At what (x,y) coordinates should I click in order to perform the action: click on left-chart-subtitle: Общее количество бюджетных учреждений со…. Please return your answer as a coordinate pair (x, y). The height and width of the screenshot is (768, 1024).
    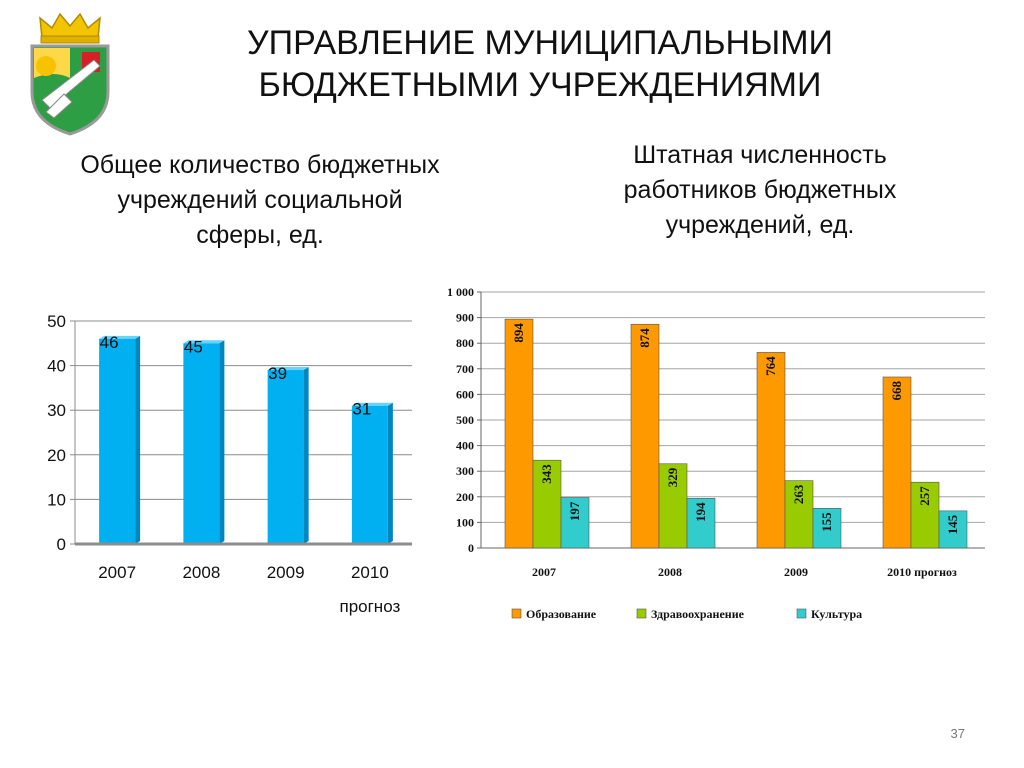
    Looking at the image, I should click on (260, 200).